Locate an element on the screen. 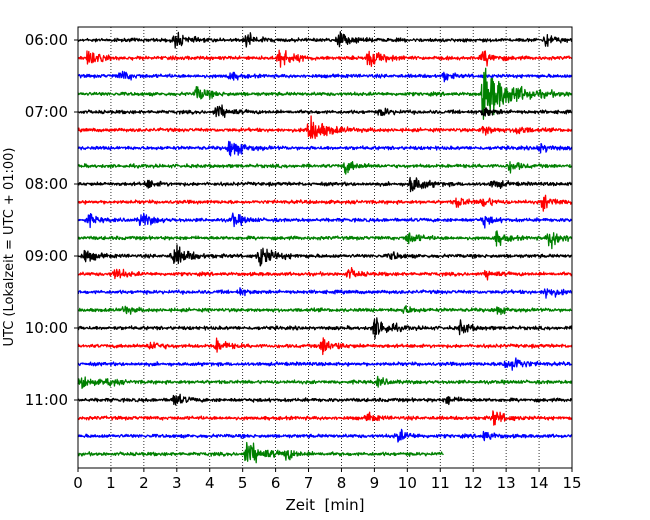 Image resolution: width=650 pixels, height=520 pixels. x-tick-label: 14 is located at coordinates (539, 483).